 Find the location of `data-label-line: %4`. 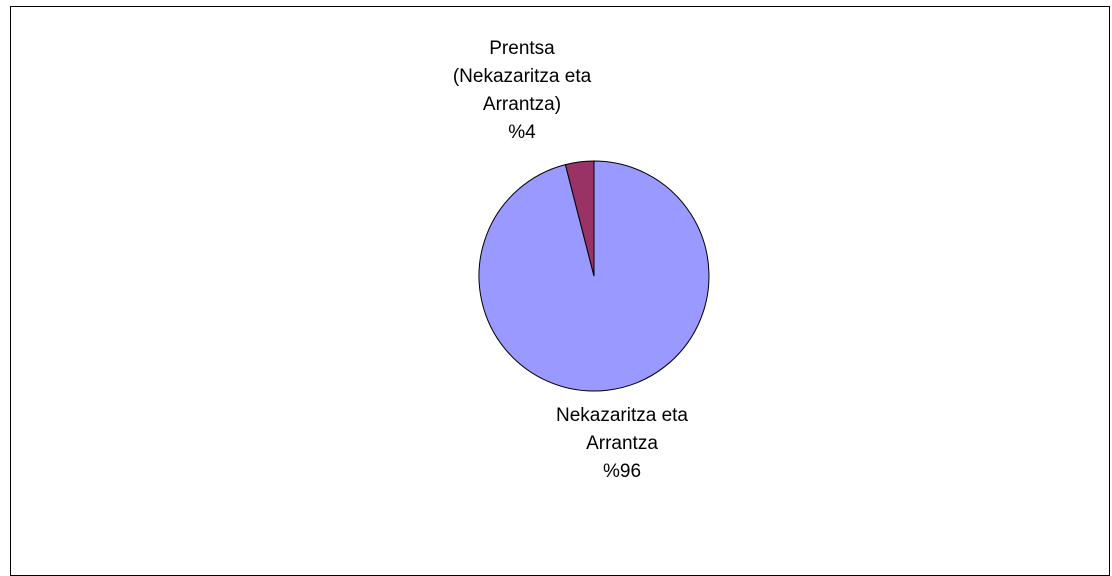

data-label-line: %4 is located at coordinates (522, 132).